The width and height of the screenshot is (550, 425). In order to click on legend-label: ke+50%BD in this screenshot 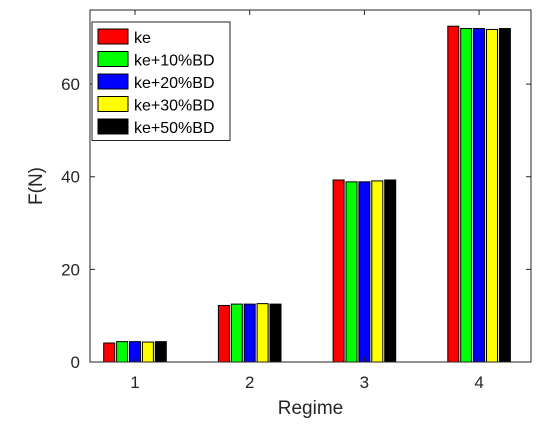, I will do `click(174, 128)`.